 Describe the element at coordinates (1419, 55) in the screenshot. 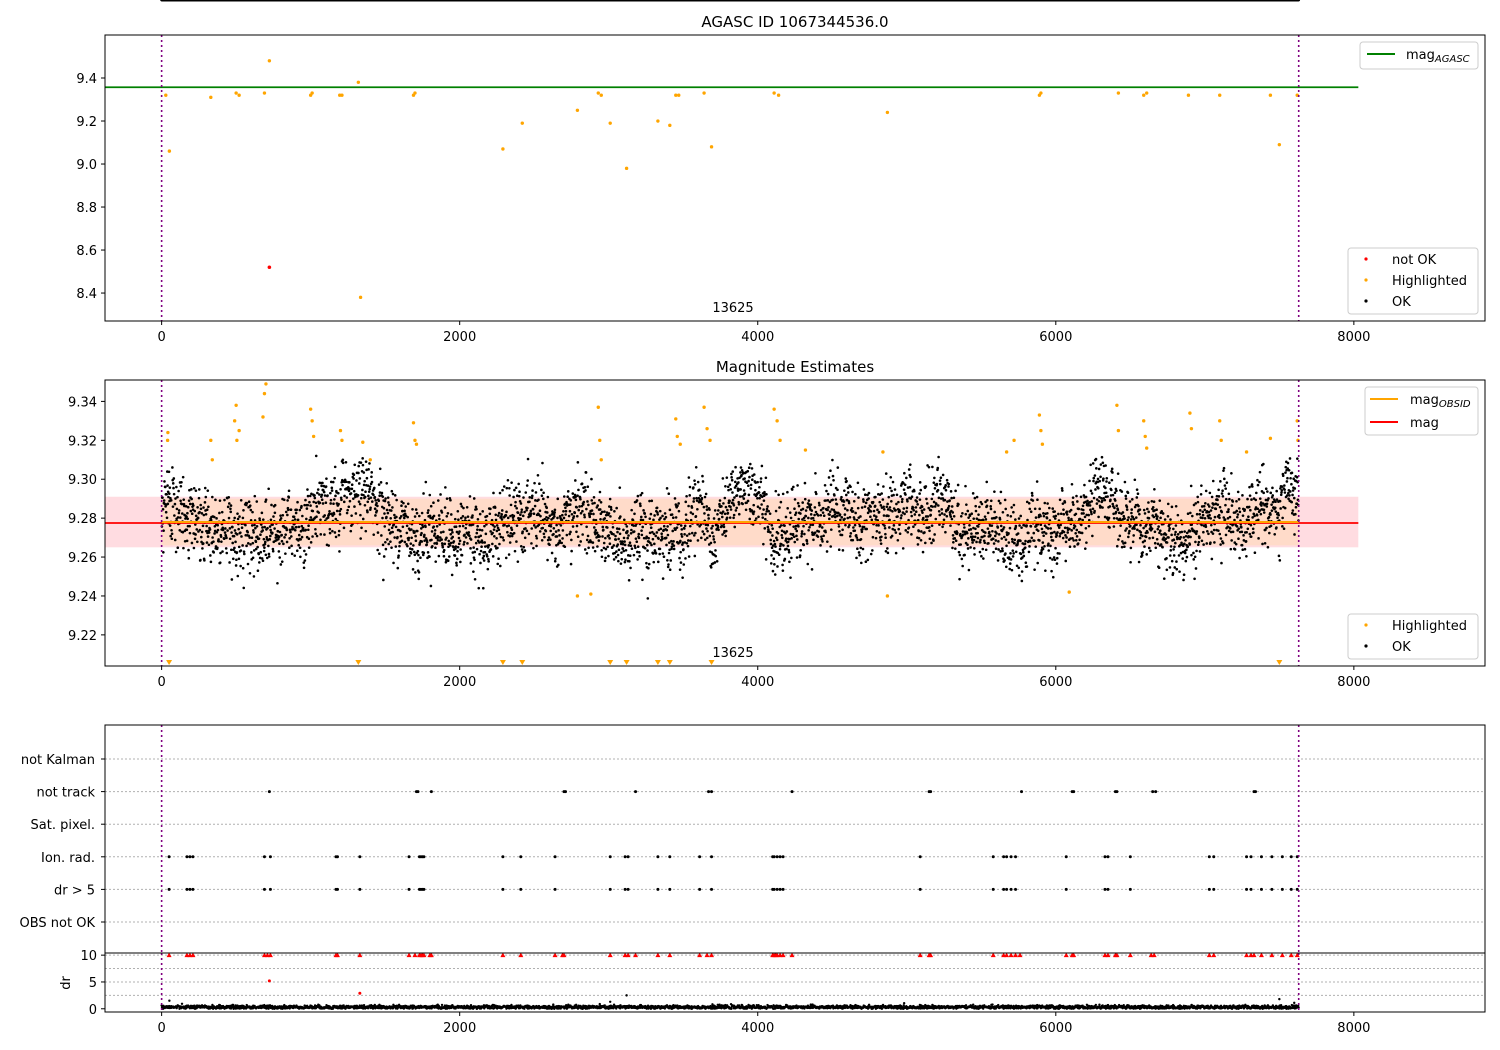

I see `panel1-legend-top: magAGASC` at that location.